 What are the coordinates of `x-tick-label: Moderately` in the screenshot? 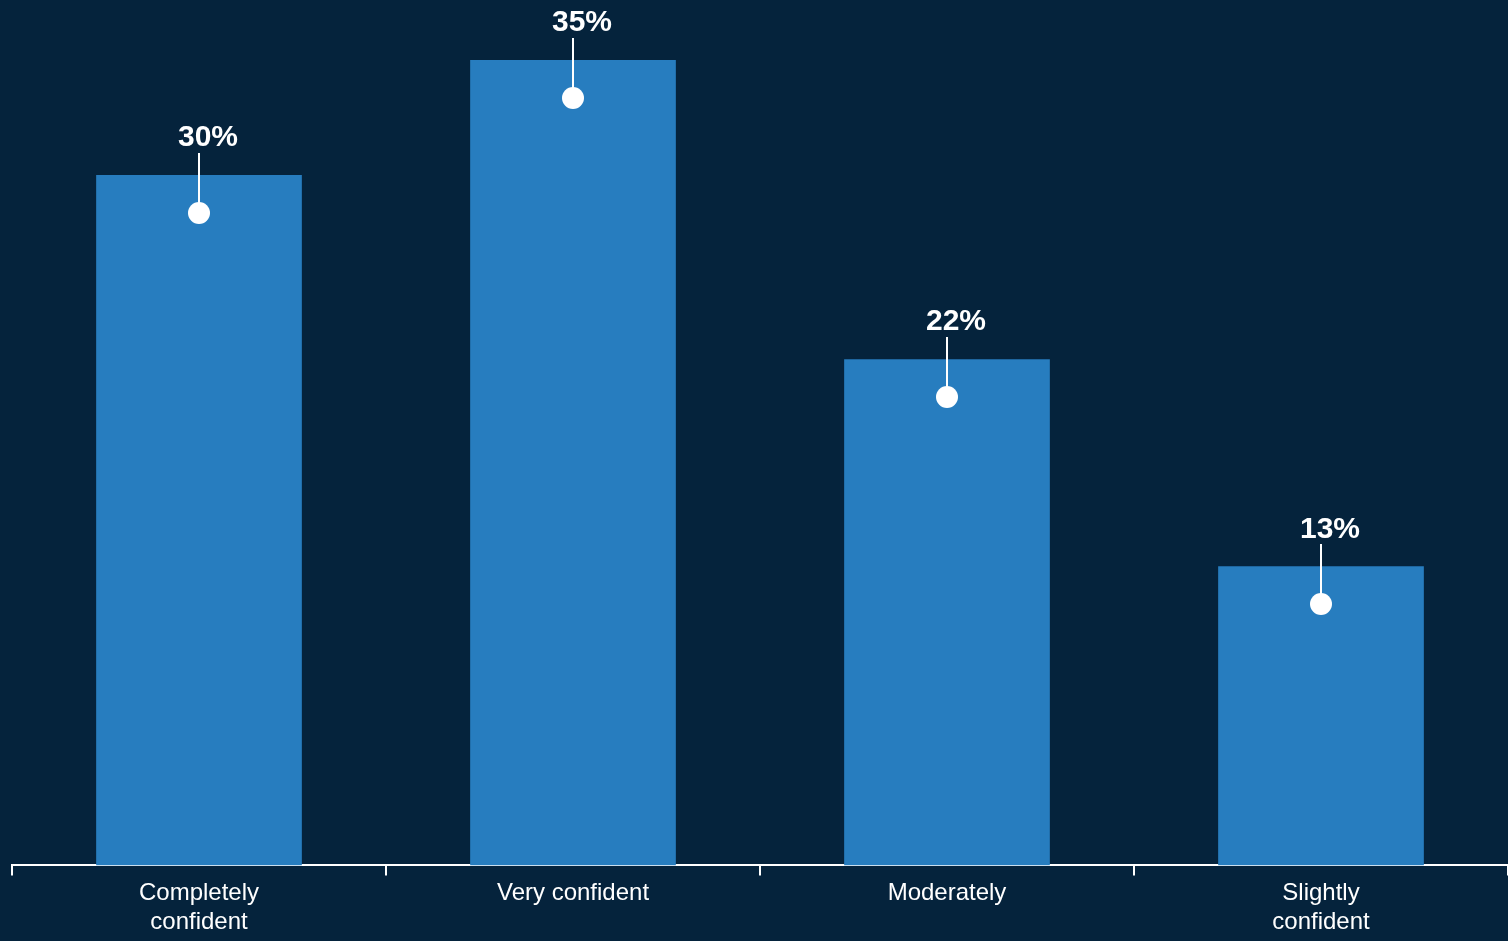 It's located at (947, 892).